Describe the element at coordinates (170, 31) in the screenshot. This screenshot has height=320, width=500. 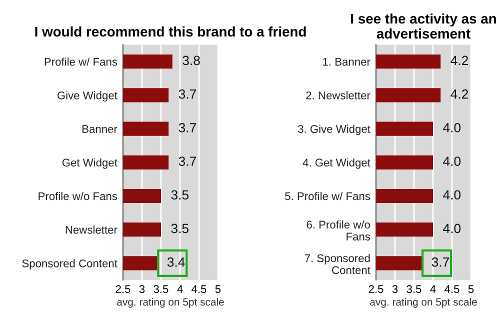
I see `chart-title: I would recommend this brand to a friend` at that location.